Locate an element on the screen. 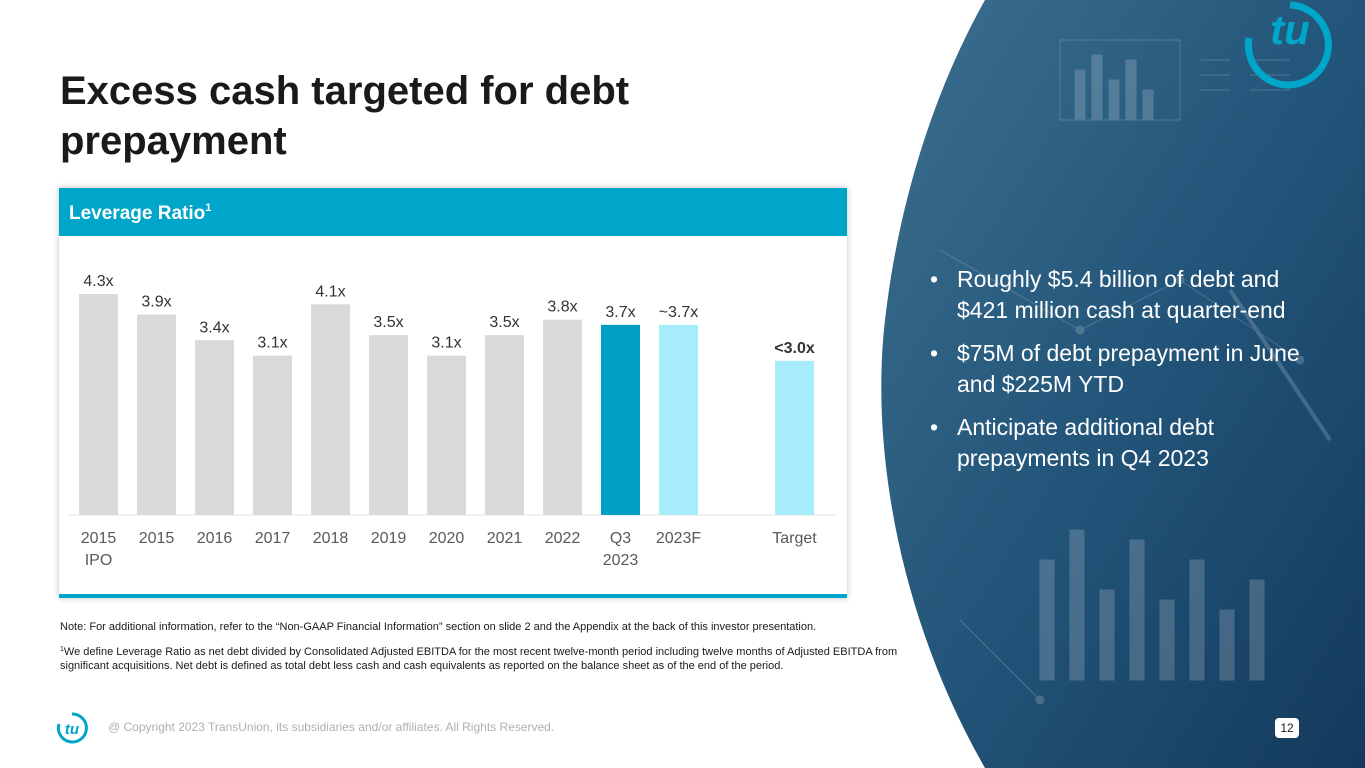 This screenshot has height=768, width=1365. data-label-7: 3.5x is located at coordinates (504, 322).